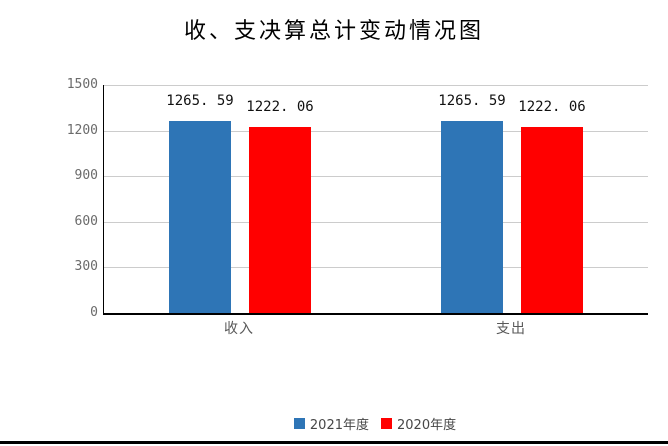  What do you see at coordinates (333, 30) in the screenshot?
I see `chart-title: 收、支决算总计变动情况图` at bounding box center [333, 30].